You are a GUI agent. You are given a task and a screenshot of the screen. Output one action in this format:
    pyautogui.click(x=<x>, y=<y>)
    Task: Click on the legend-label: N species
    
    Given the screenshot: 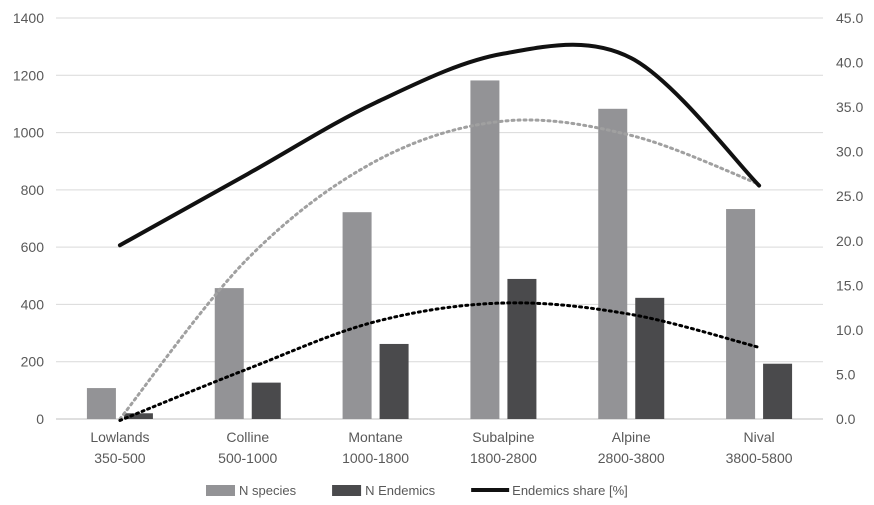 What is the action you would take?
    pyautogui.click(x=268, y=490)
    